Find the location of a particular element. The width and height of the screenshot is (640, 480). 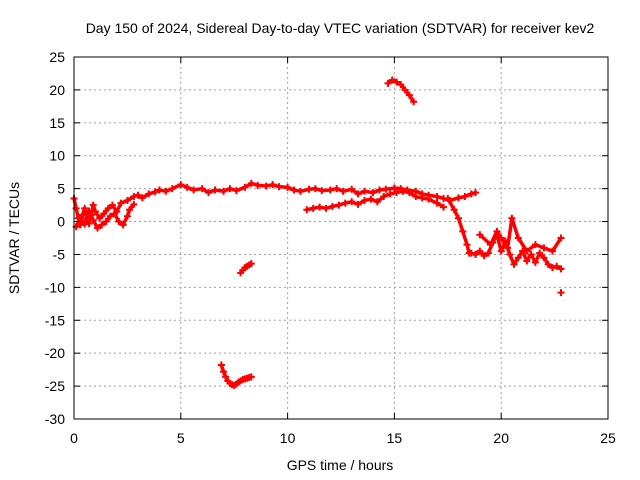

y-tick-label: 10 is located at coordinates (57, 156).